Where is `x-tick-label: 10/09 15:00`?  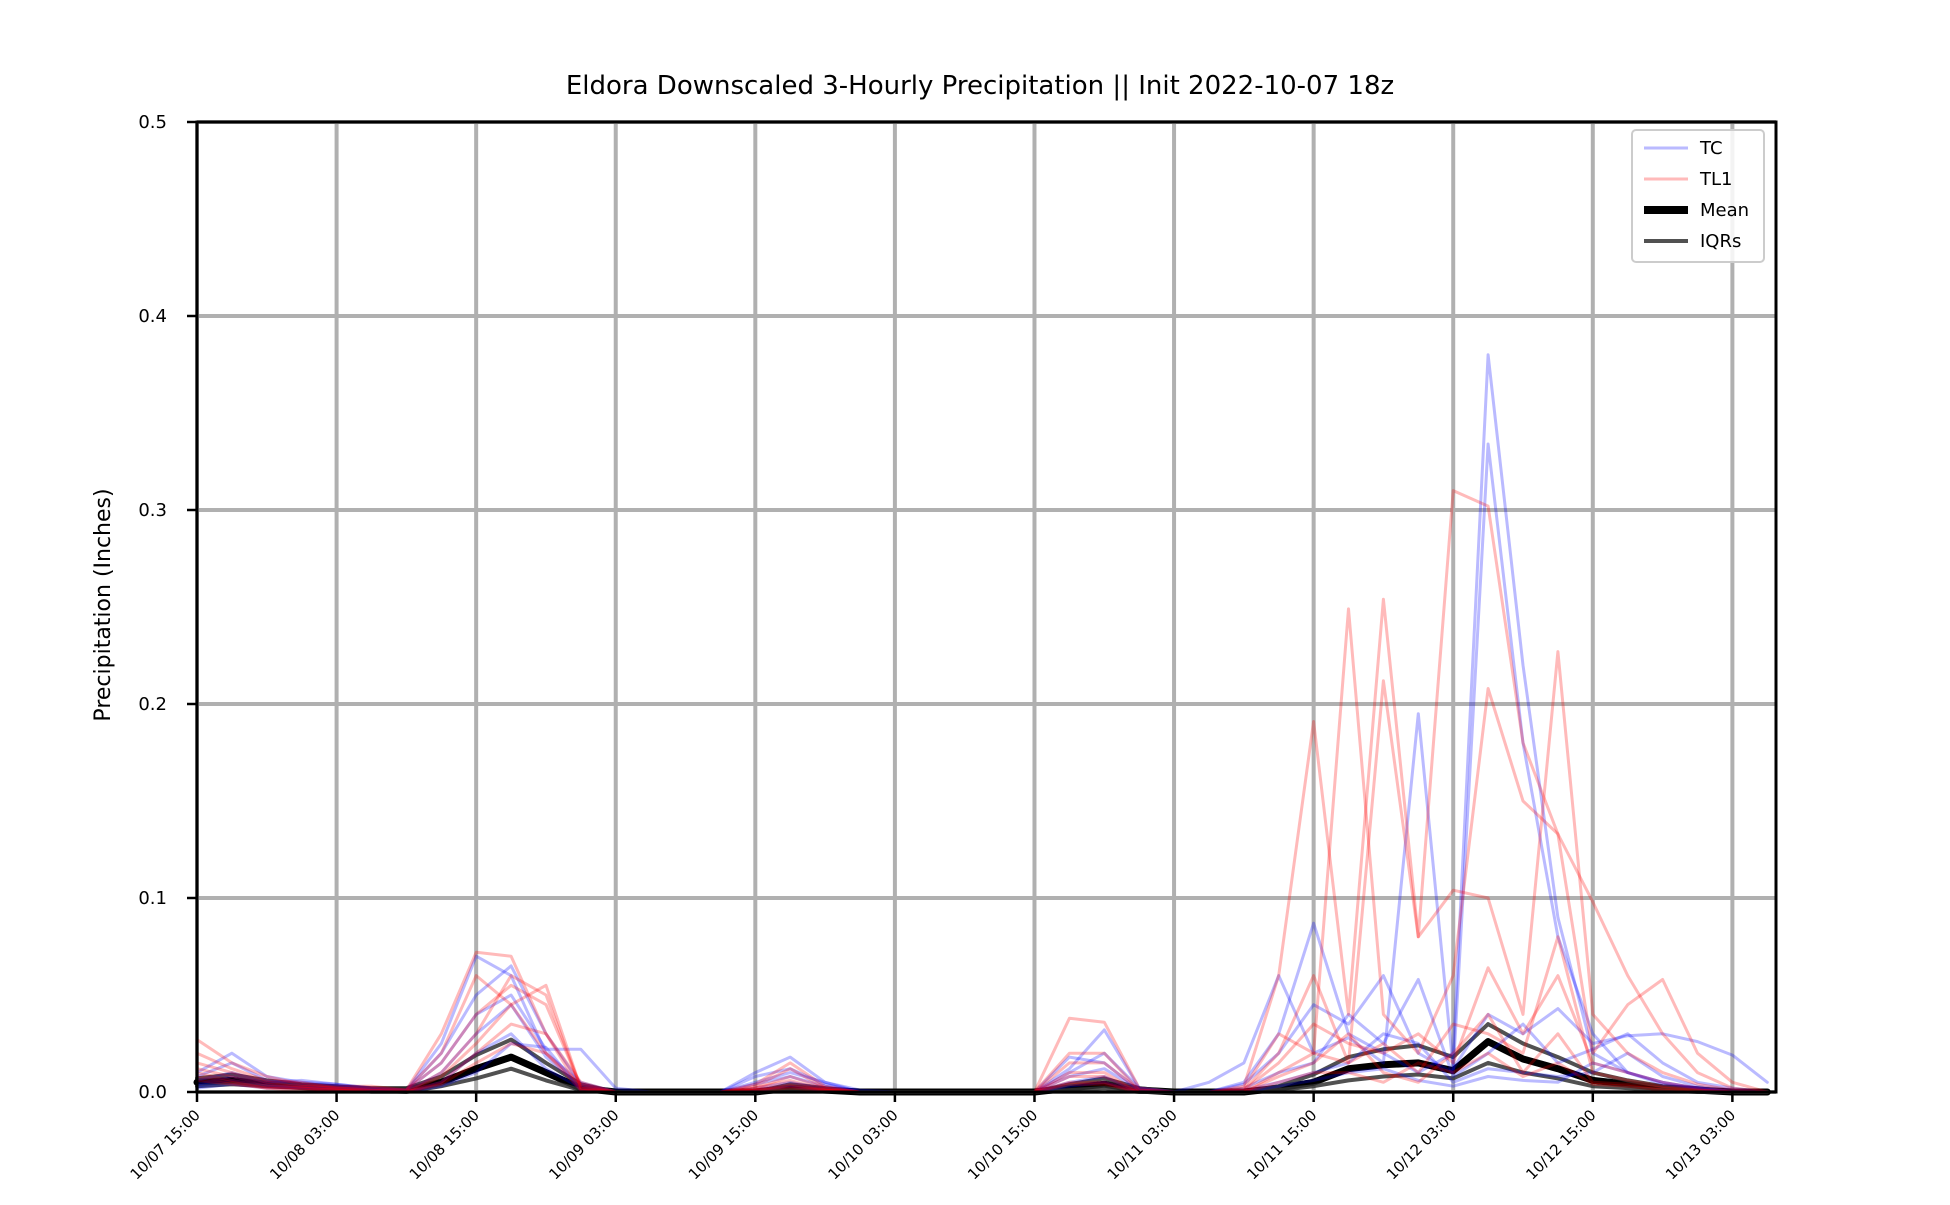 x-tick-label: 10/09 15:00 is located at coordinates (723, 1144).